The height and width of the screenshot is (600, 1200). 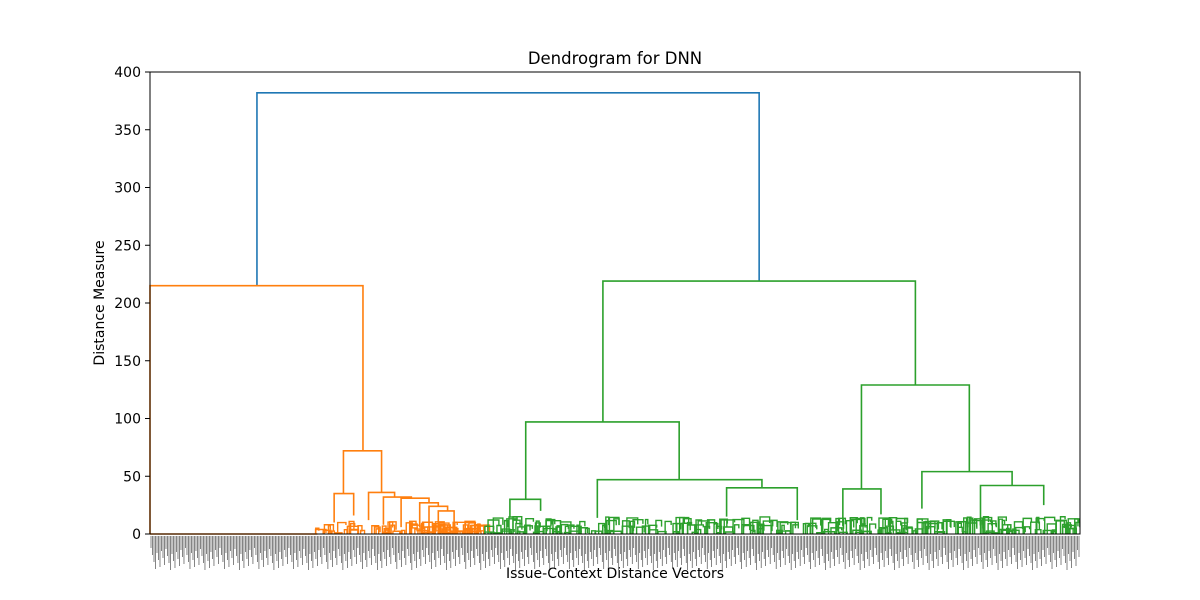 I want to click on y-tick-label: 350, so click(x=127, y=131).